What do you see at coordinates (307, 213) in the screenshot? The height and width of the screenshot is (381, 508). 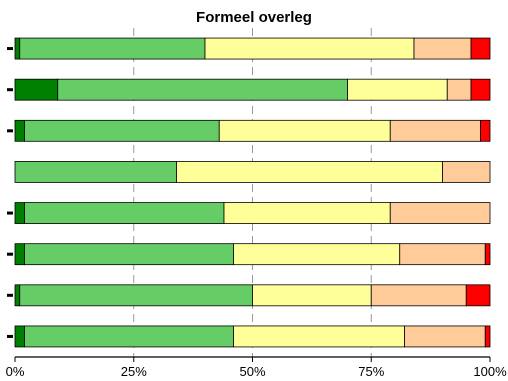 I see `bar-segment-row5-s3` at bounding box center [307, 213].